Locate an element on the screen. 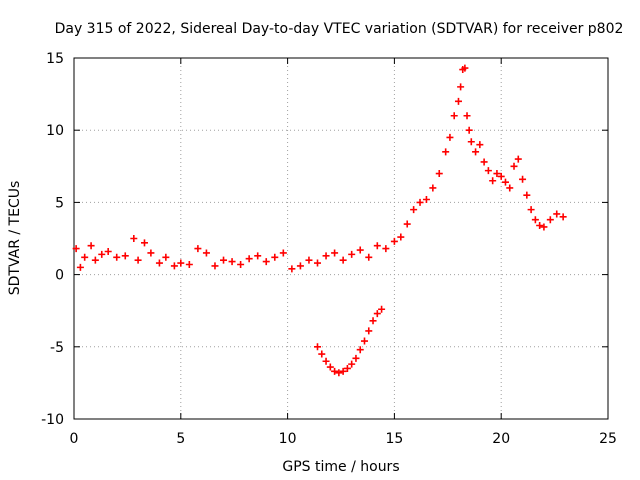 This screenshot has width=640, height=480. y-tick-label: 15 is located at coordinates (55, 59).